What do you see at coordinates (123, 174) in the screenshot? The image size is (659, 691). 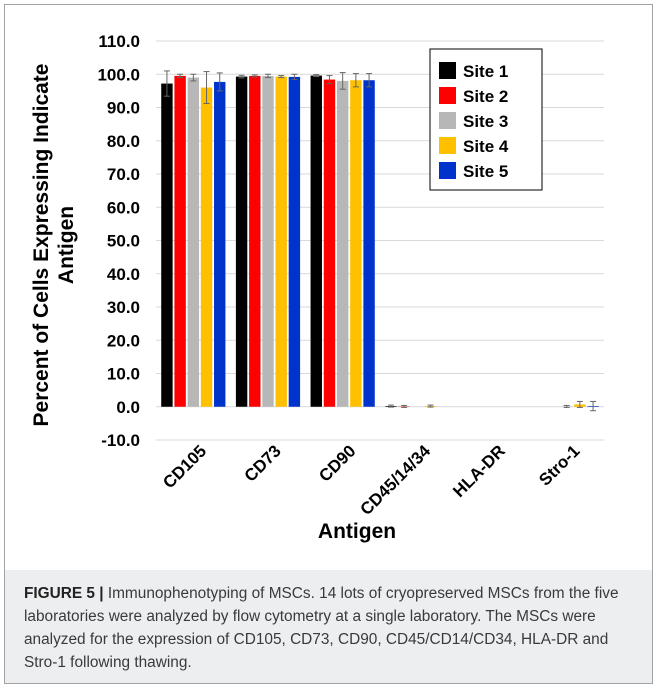 I see `y-tick-label: 70.0` at bounding box center [123, 174].